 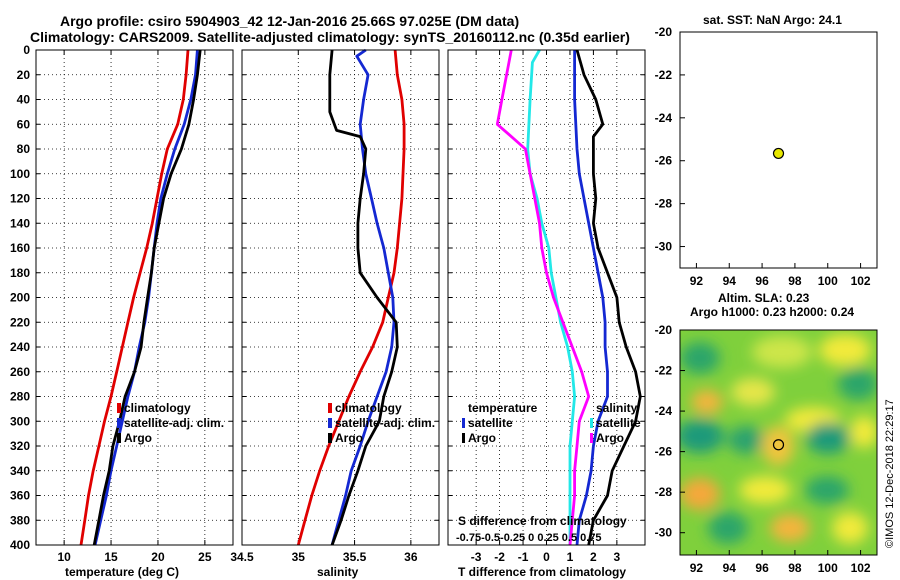 I want to click on series-line-s-argo, so click(x=543, y=297).